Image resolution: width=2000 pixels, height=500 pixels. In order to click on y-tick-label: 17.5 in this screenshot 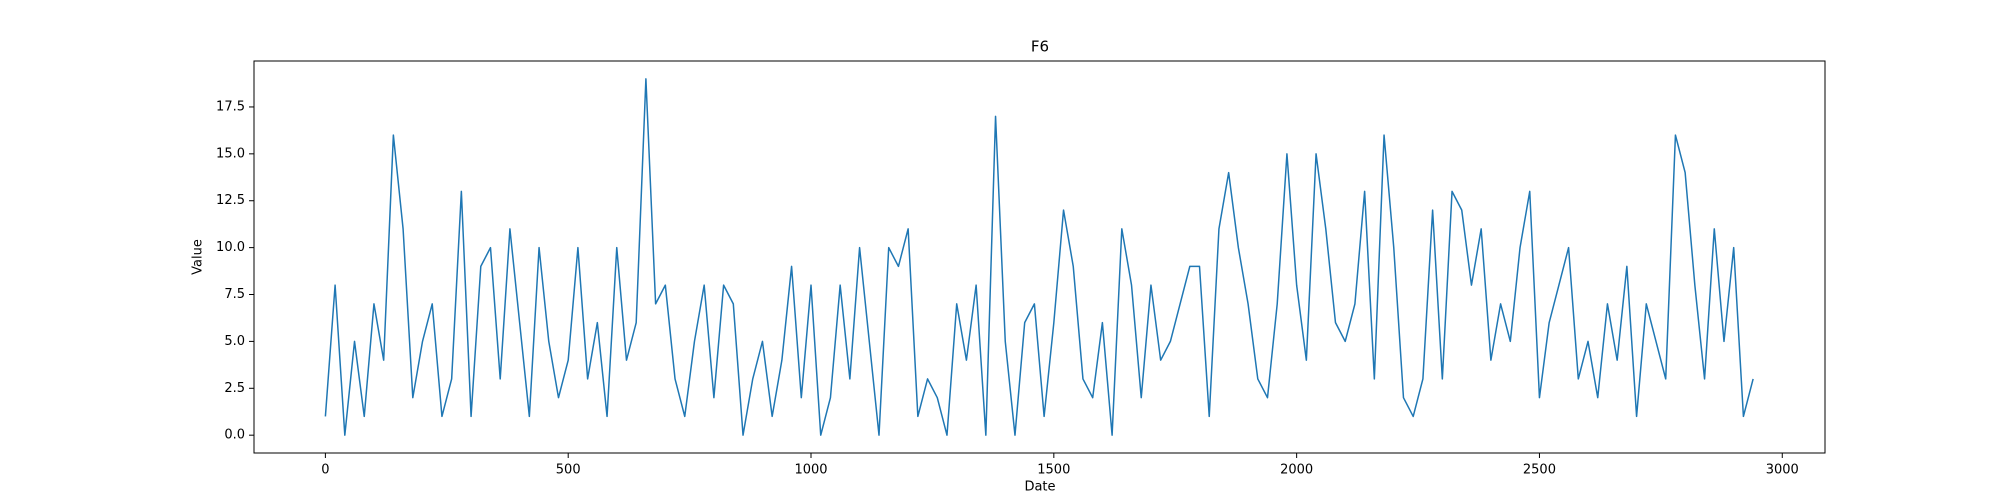, I will do `click(230, 106)`.